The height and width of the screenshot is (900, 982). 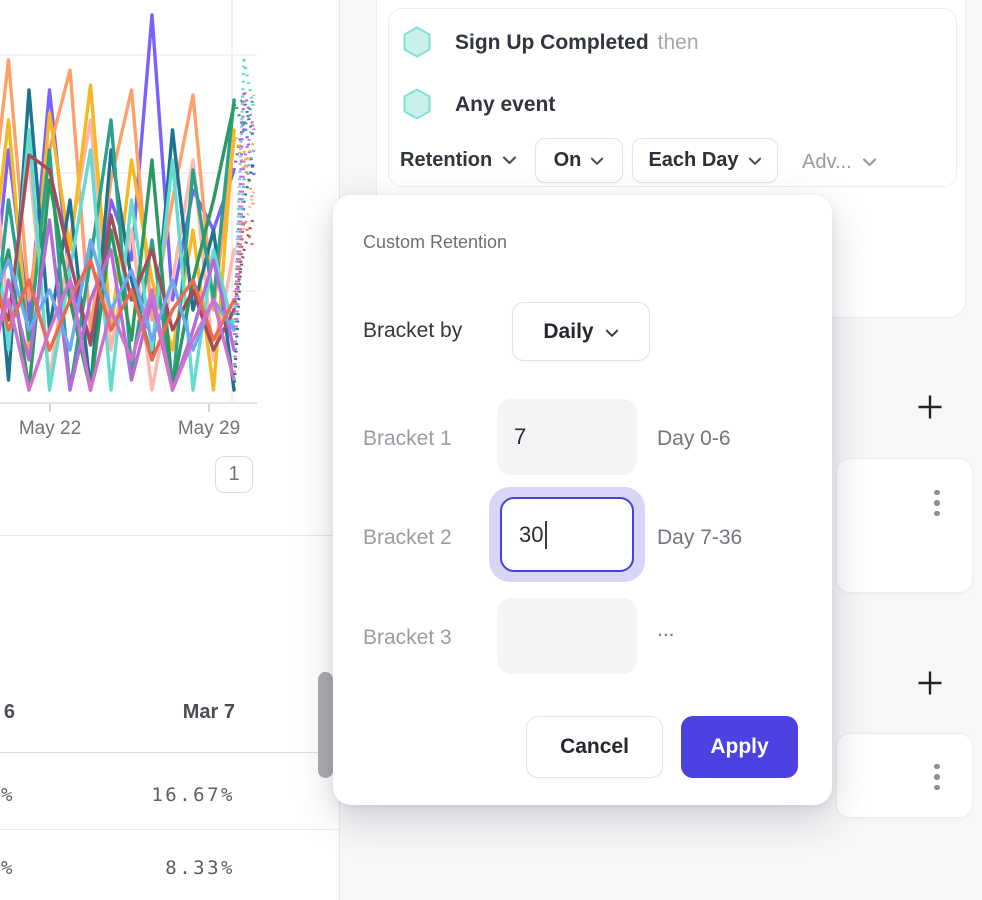 What do you see at coordinates (407, 637) in the screenshot?
I see `bracket-3-label: Bracket 3` at bounding box center [407, 637].